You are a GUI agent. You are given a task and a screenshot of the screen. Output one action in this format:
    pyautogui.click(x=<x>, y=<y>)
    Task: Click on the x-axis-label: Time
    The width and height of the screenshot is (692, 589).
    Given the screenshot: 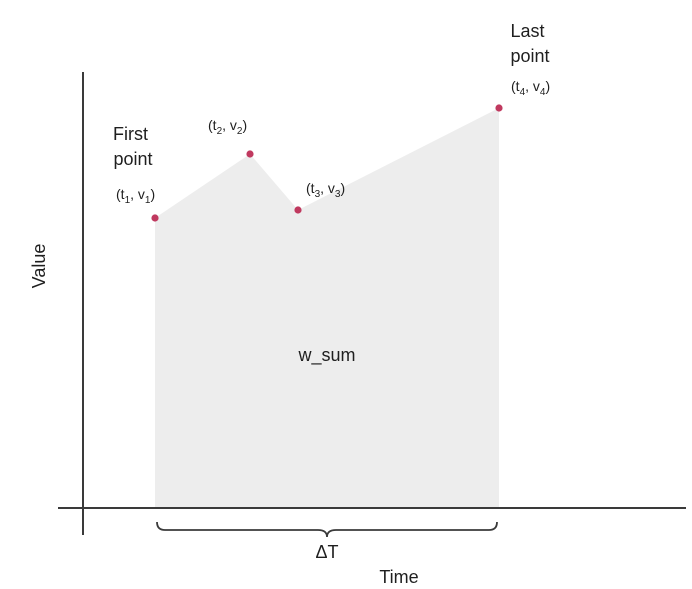 What is the action you would take?
    pyautogui.click(x=398, y=577)
    